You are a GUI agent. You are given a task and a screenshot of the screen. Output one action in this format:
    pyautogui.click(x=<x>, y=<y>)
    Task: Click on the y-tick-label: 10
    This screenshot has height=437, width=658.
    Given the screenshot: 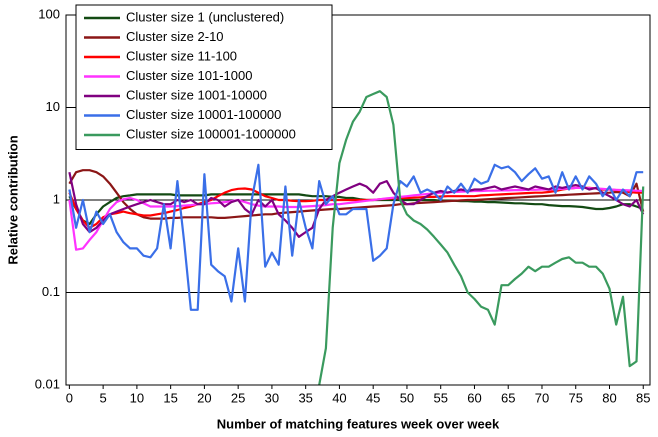 What is the action you would take?
    pyautogui.click(x=53, y=106)
    